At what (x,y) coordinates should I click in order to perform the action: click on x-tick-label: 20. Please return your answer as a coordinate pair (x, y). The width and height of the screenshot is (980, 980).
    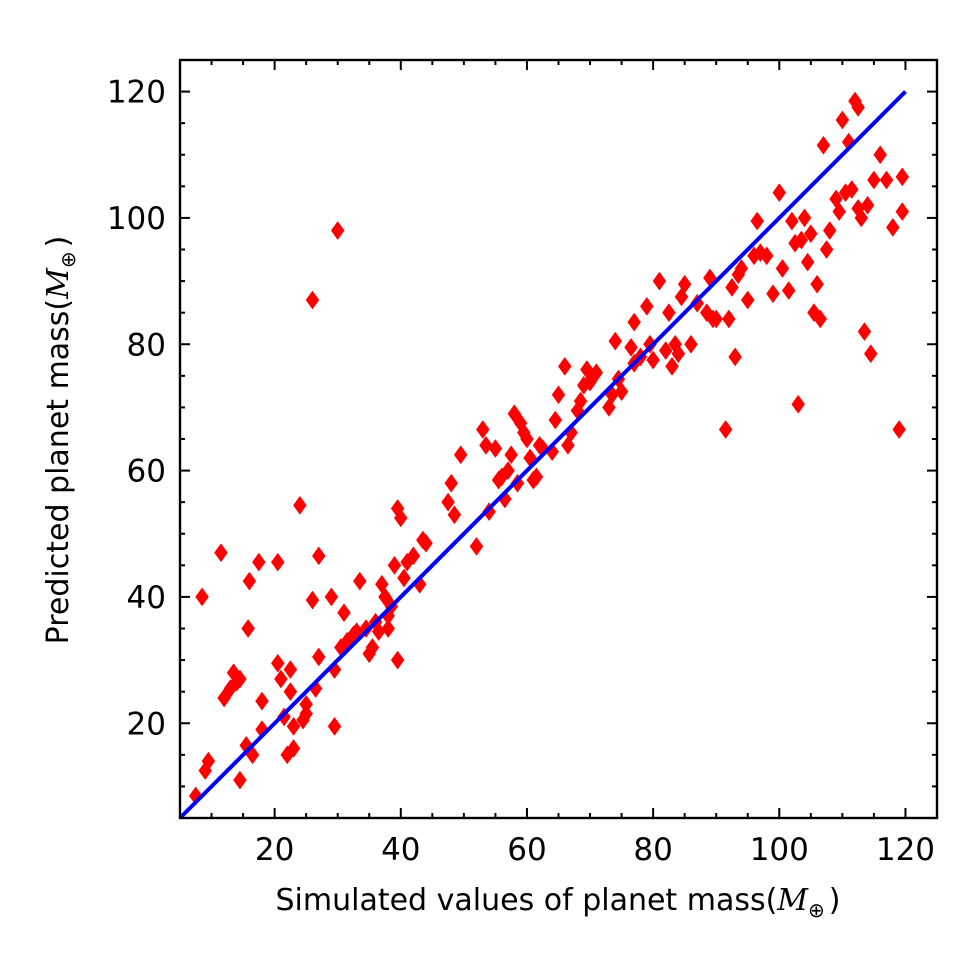
    Looking at the image, I should click on (274, 850).